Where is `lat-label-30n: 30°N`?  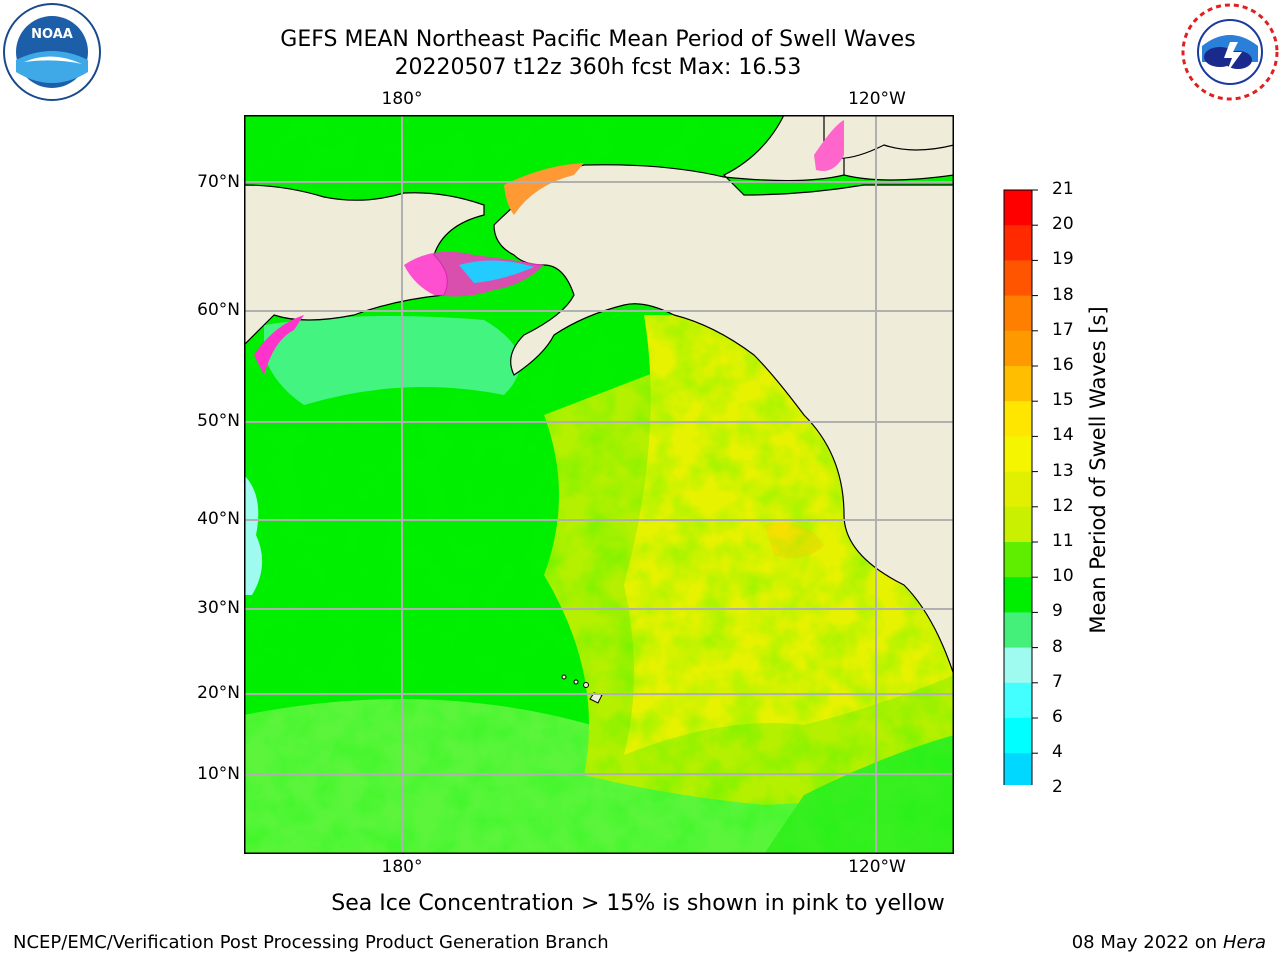
lat-label-30n: 30°N is located at coordinates (218, 608).